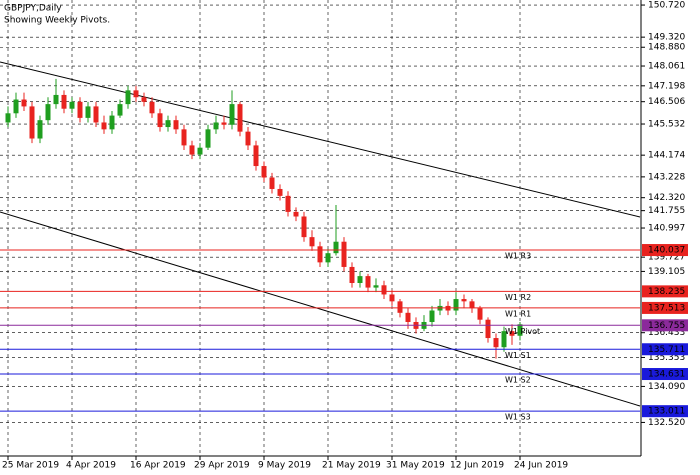 This screenshot has height=475, width=700. I want to click on x-tick-label: 21 May 2019, so click(351, 466).